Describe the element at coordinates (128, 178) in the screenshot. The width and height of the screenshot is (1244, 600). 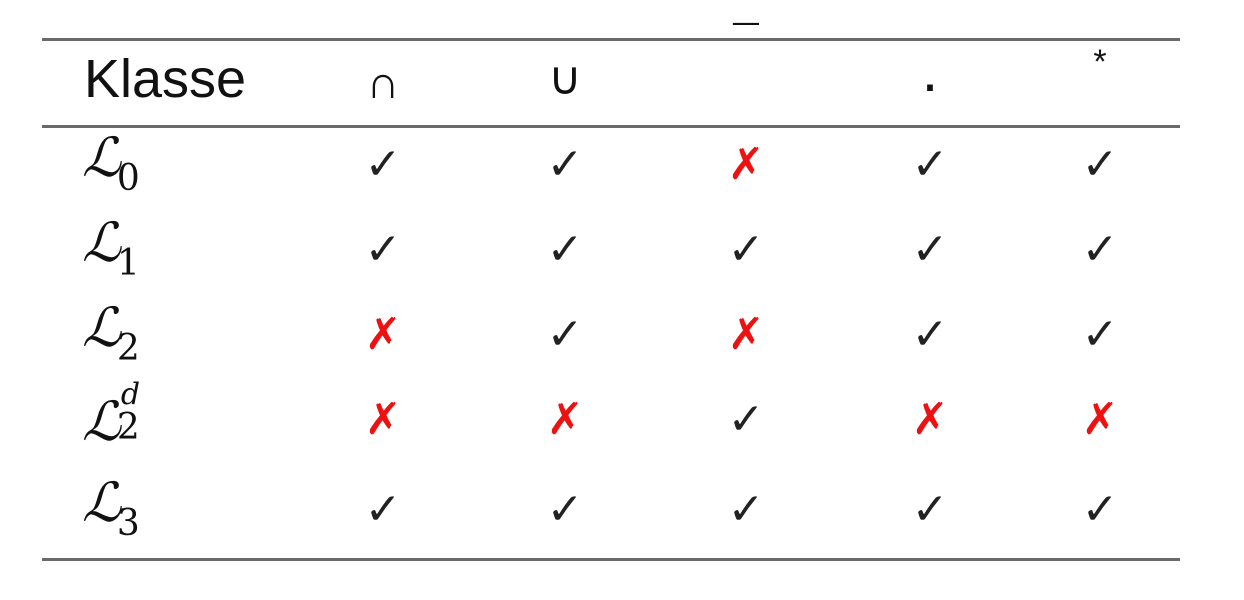
I see `class-subscript: 0` at that location.